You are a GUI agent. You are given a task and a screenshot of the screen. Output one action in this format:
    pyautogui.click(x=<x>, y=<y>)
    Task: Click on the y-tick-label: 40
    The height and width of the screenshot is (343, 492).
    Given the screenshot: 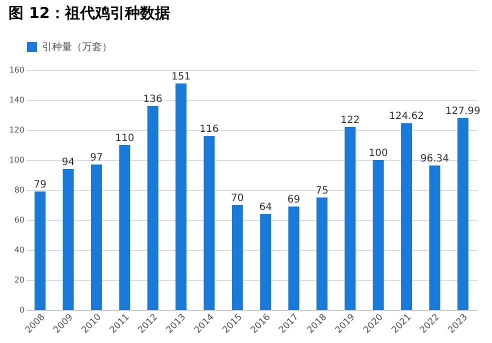 What is the action you would take?
    pyautogui.click(x=19, y=250)
    